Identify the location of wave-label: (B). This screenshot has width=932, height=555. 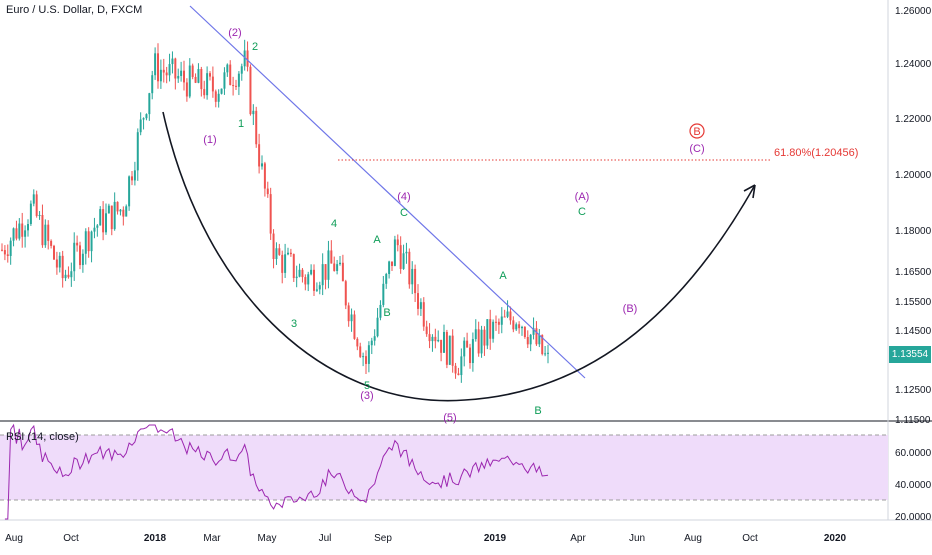
(630, 309).